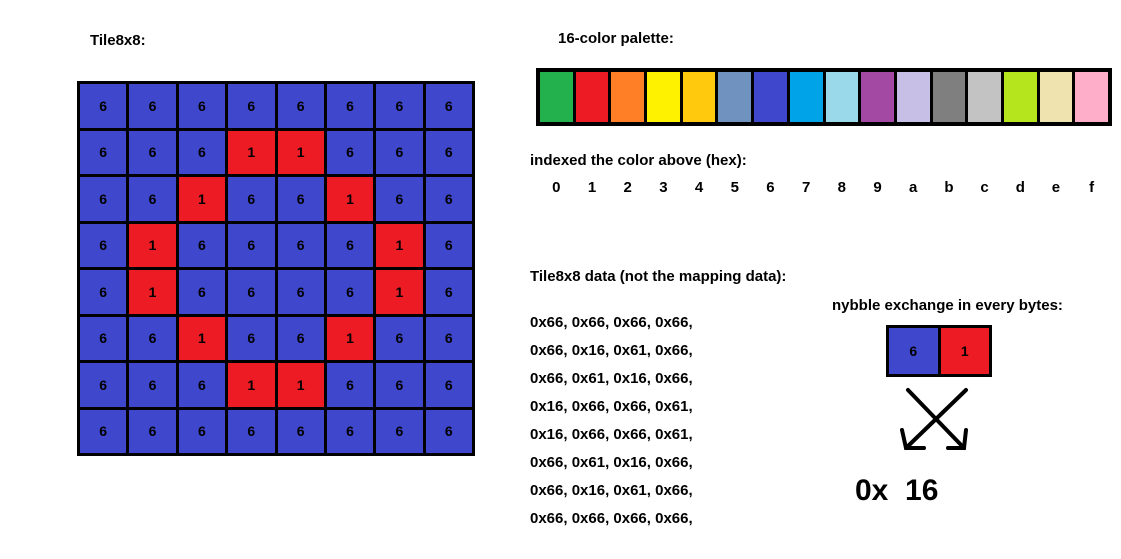  I want to click on hex-index: 0, so click(556, 187).